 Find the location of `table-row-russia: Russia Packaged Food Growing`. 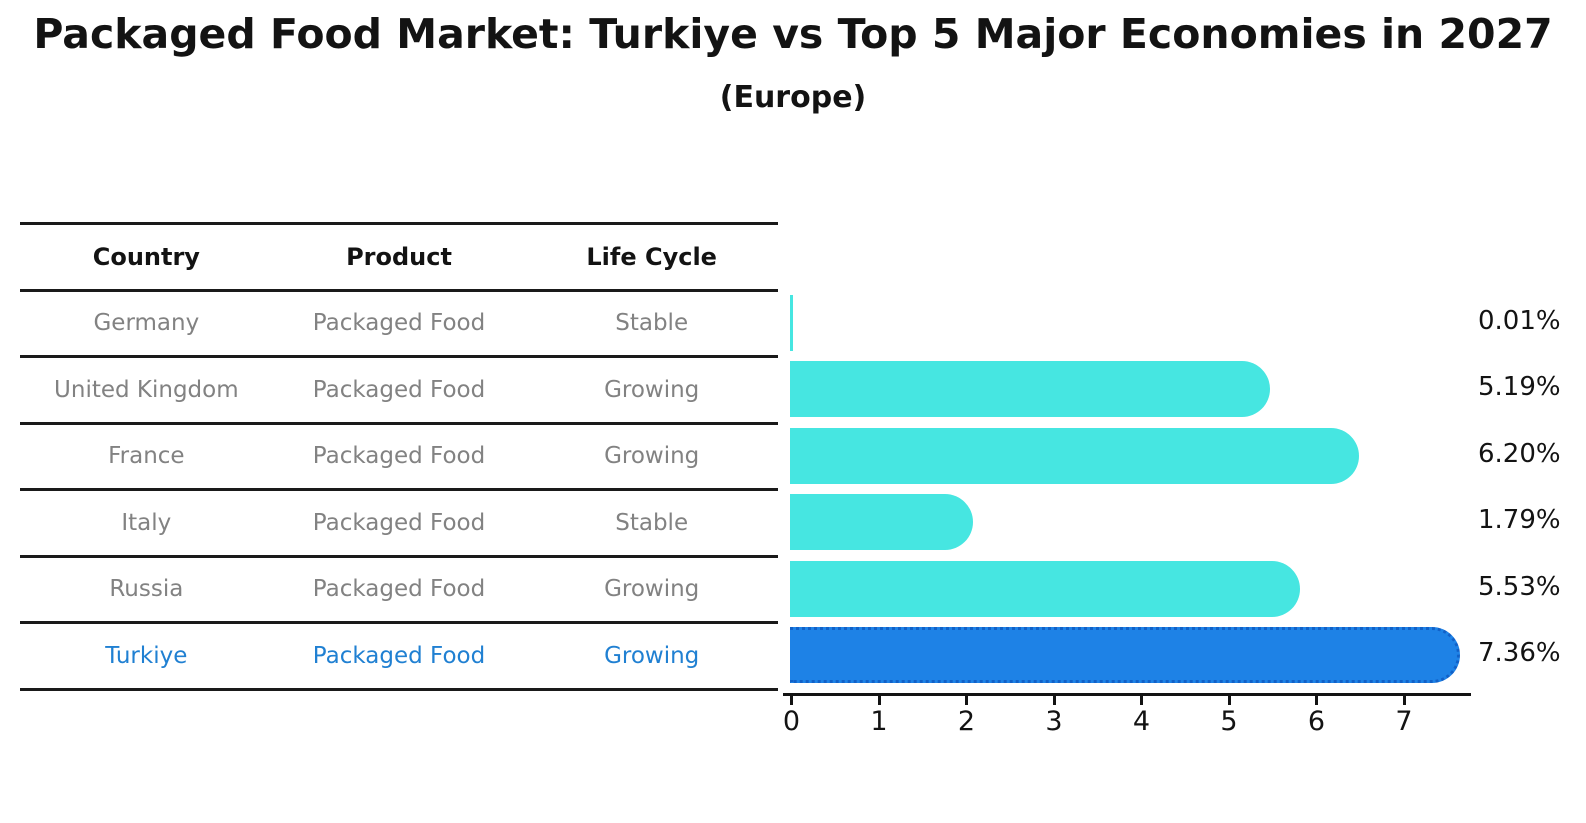

table-row-russia: Russia Packaged Food Growing is located at coordinates (399, 591).